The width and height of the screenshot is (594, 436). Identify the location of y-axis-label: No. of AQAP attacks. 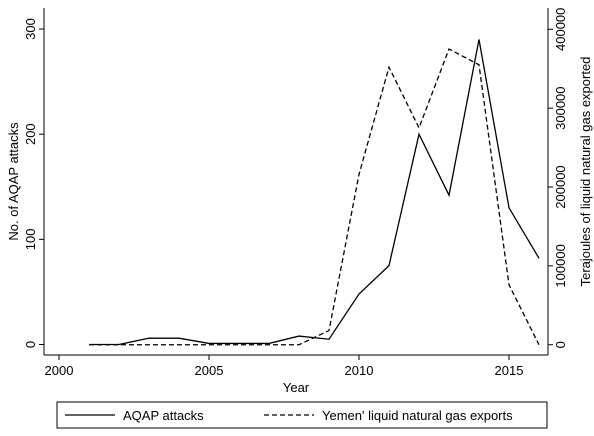
(13, 181).